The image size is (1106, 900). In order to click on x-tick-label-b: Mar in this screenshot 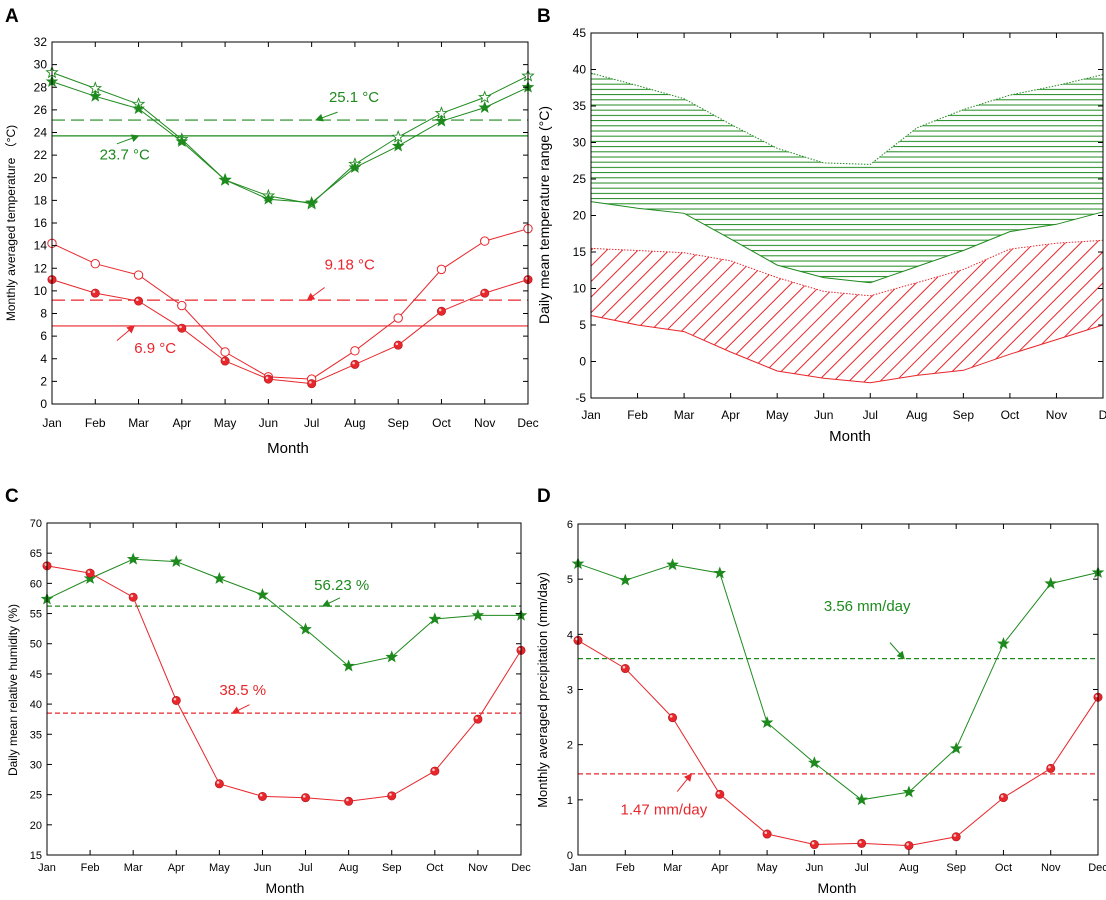, I will do `click(684, 415)`.